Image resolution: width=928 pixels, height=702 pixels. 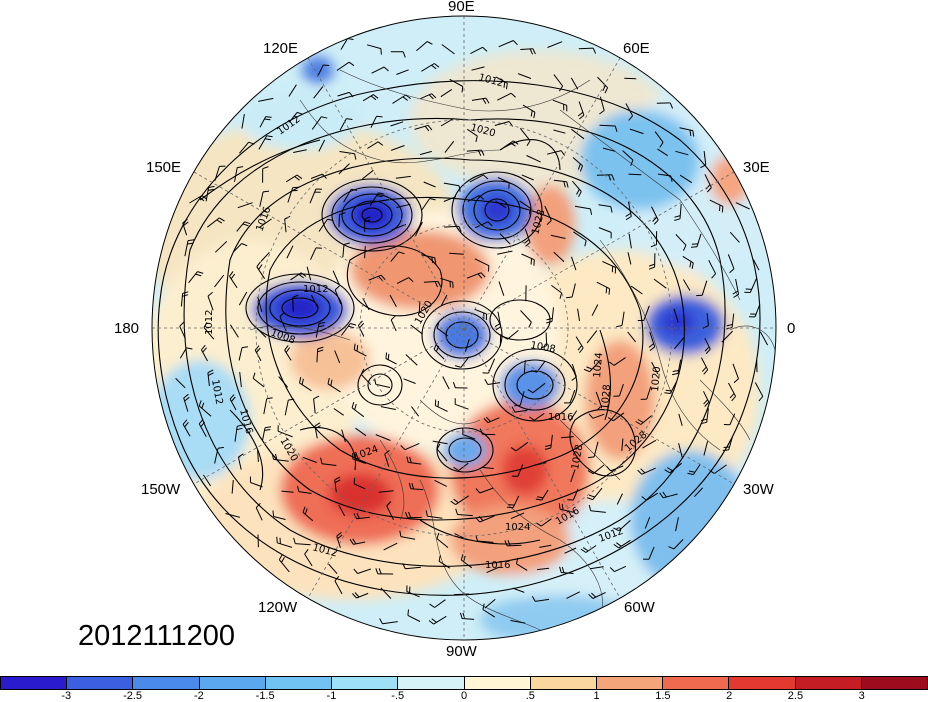 I want to click on isobar-label: 1012, so click(x=315, y=289).